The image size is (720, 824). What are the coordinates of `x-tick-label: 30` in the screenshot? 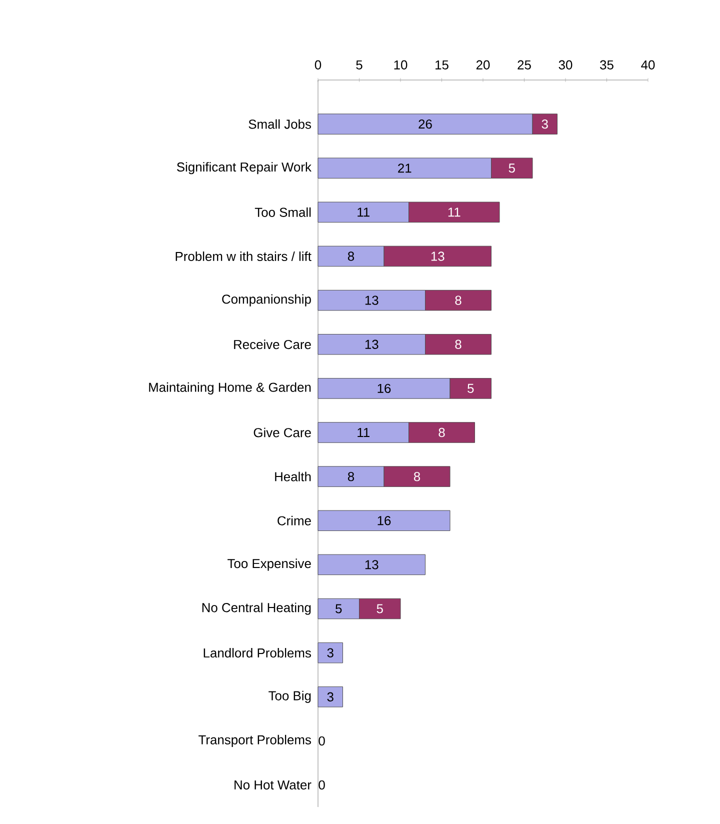 It's located at (565, 65).